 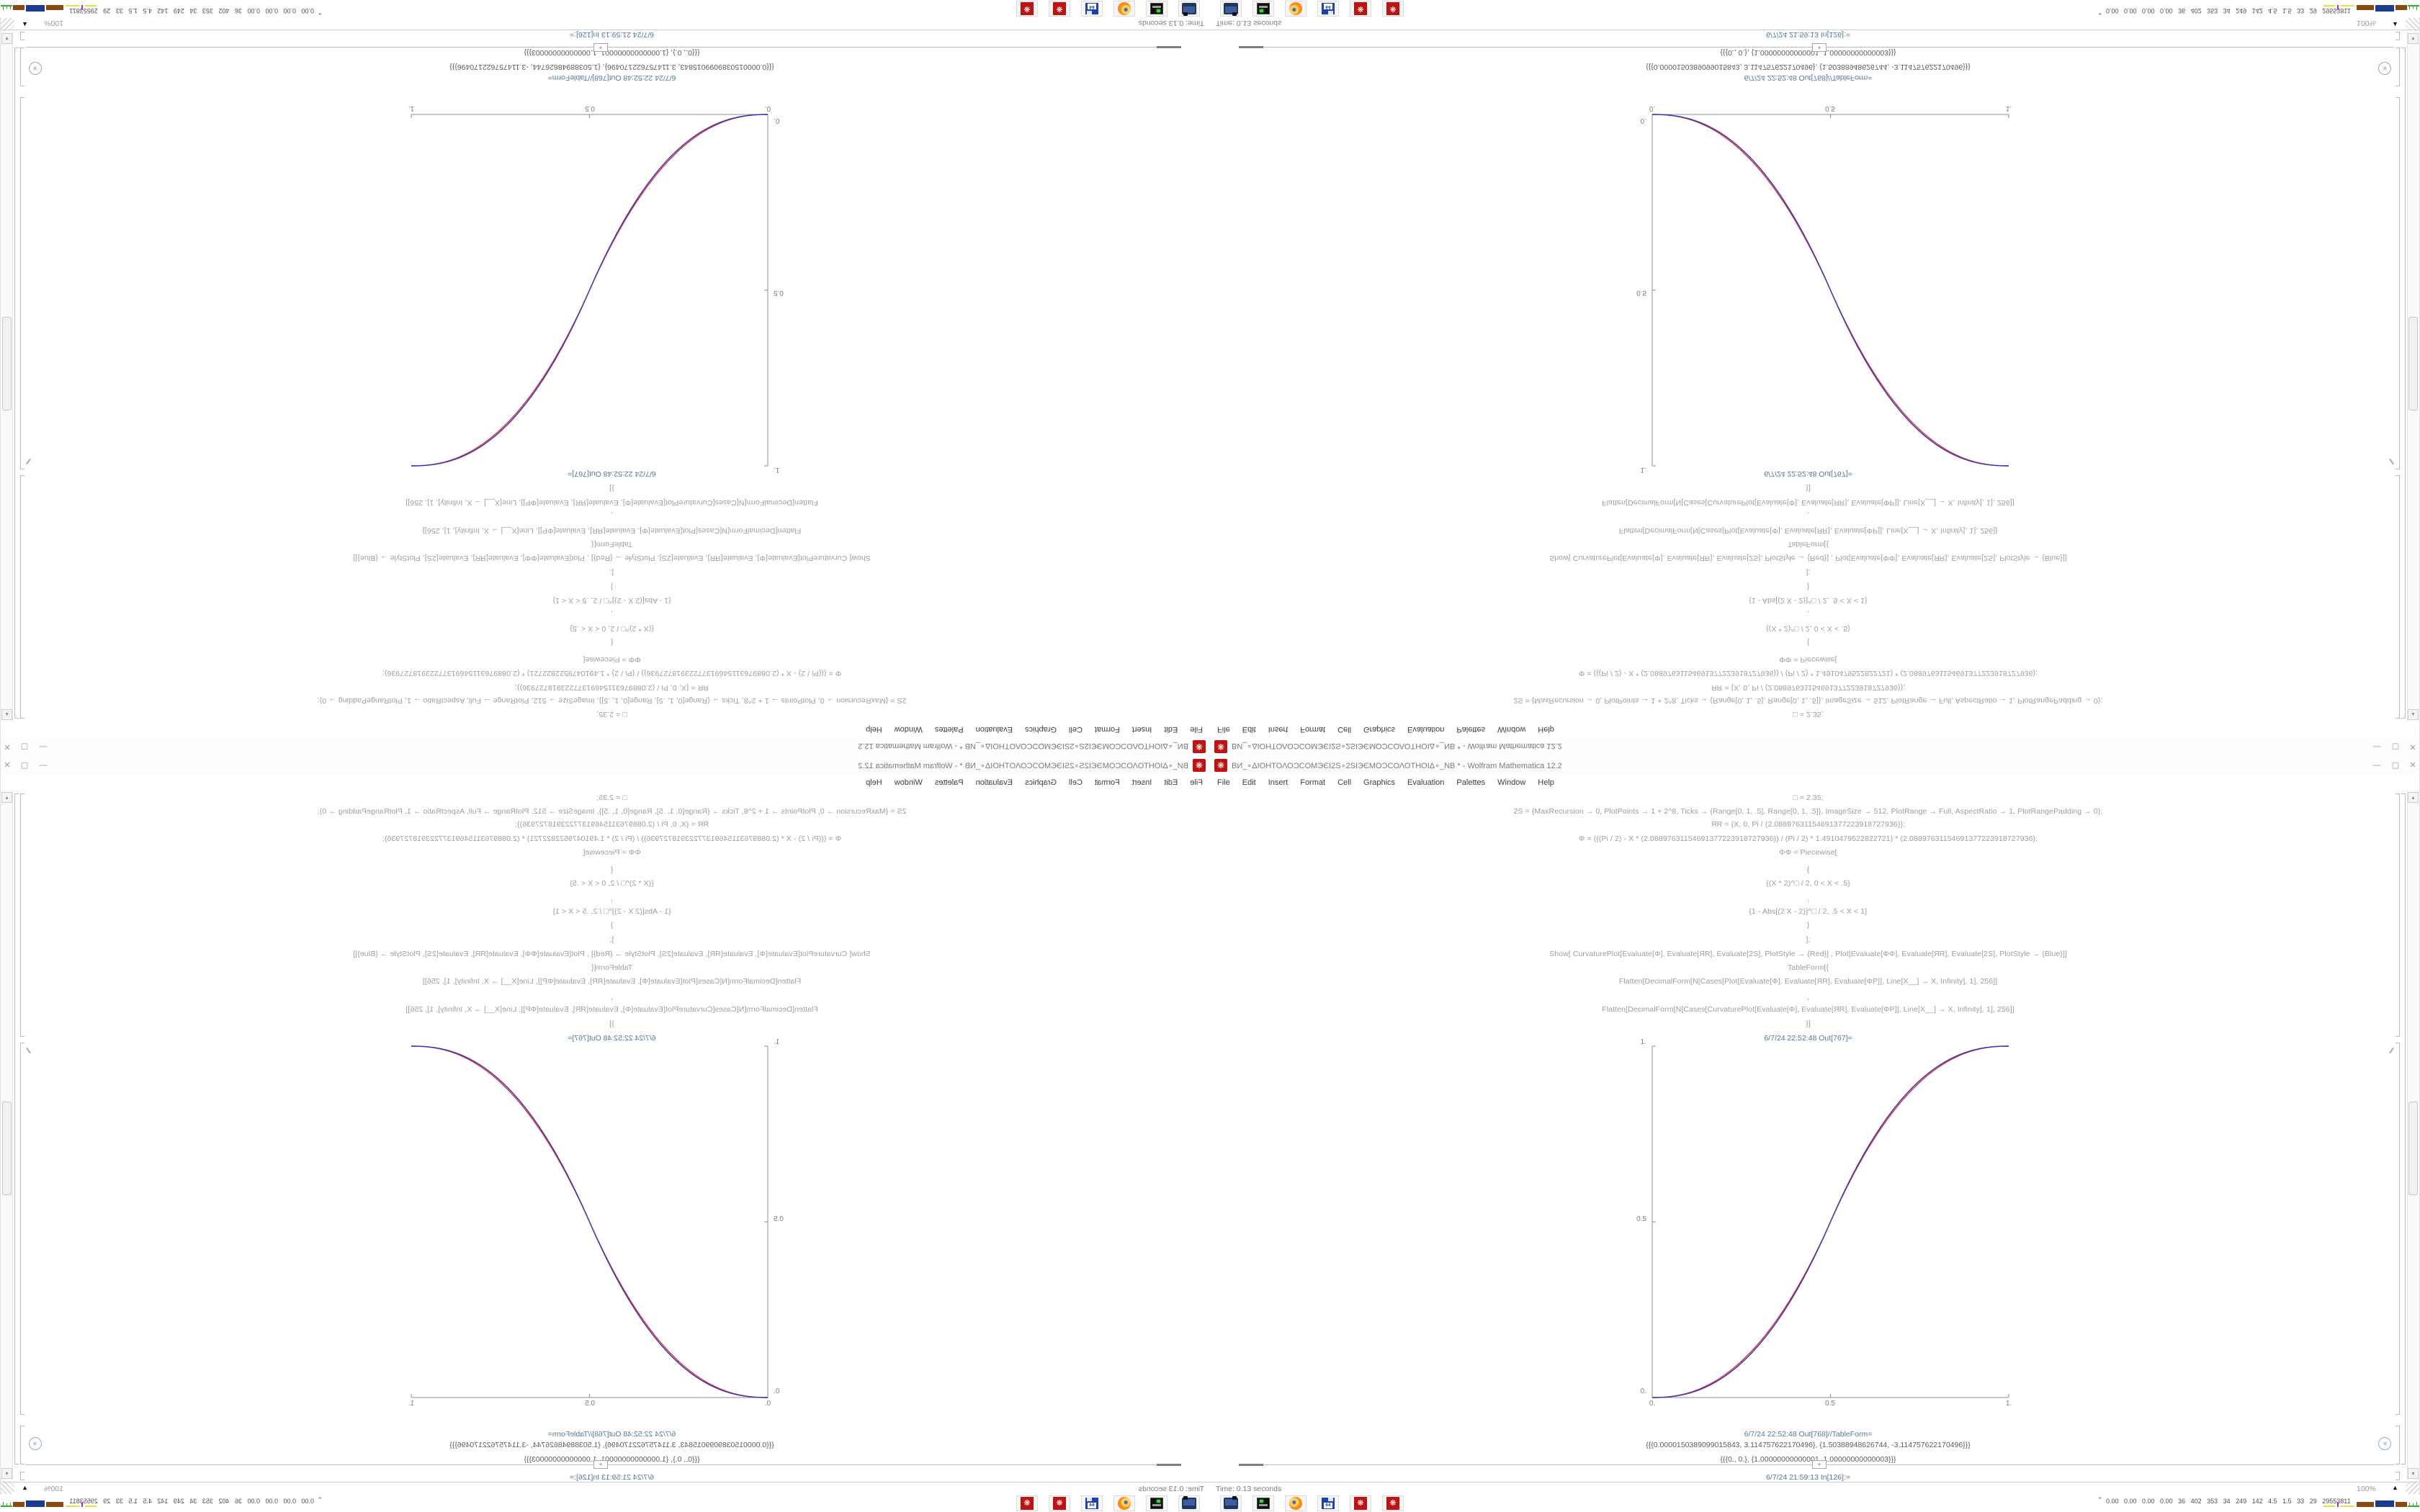 I want to click on menu-insert: Insert, so click(x=1278, y=729).